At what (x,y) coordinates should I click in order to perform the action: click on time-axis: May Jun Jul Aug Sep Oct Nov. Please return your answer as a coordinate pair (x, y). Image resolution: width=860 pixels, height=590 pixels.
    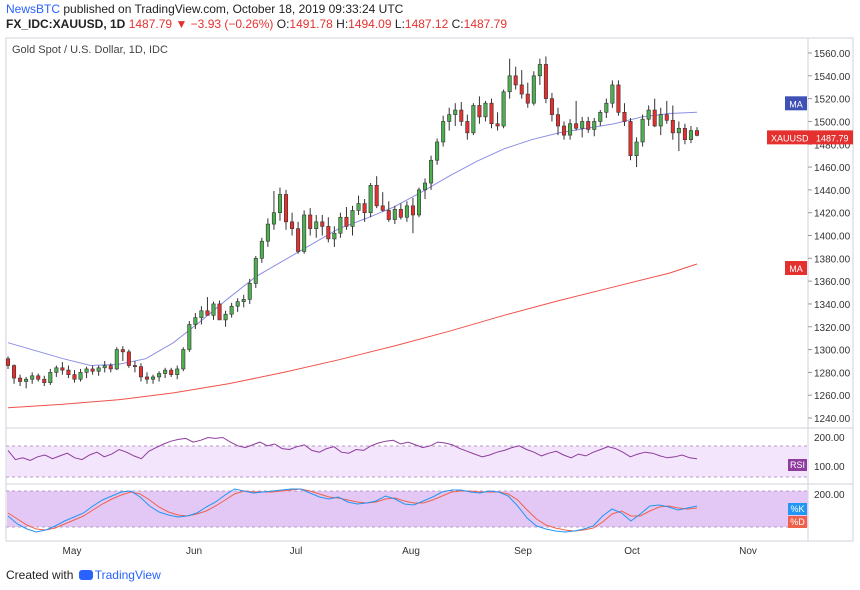
    Looking at the image, I should click on (410, 551).